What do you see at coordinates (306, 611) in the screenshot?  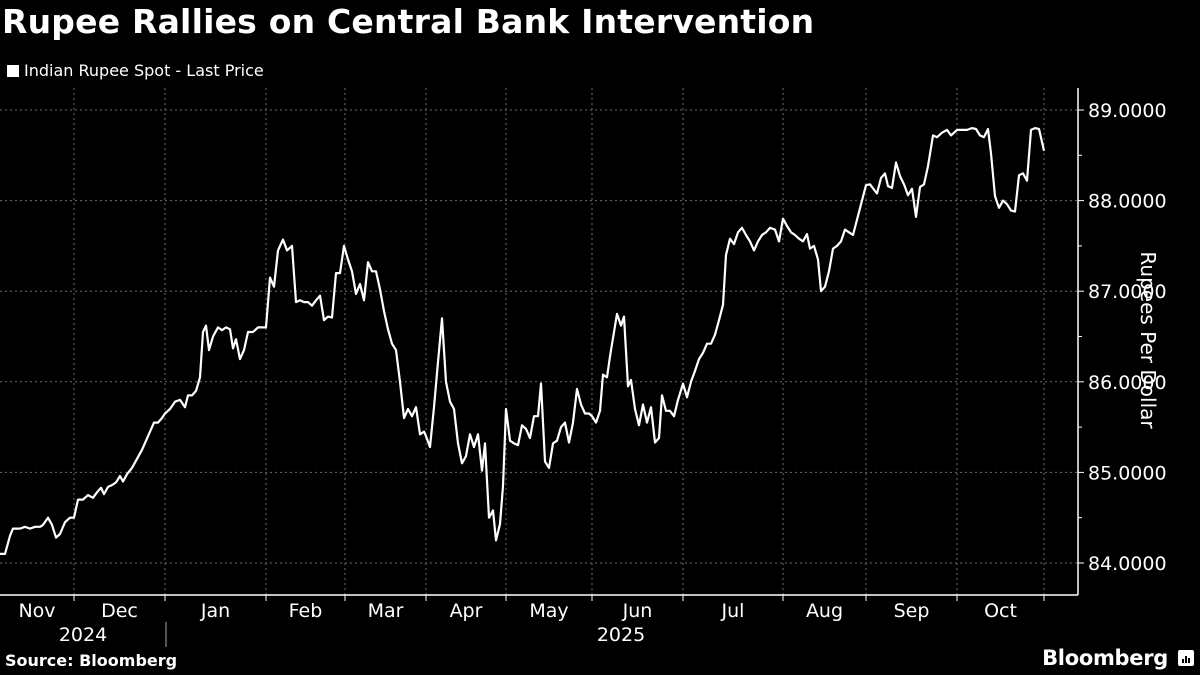 I see `x-month-label: Feb` at bounding box center [306, 611].